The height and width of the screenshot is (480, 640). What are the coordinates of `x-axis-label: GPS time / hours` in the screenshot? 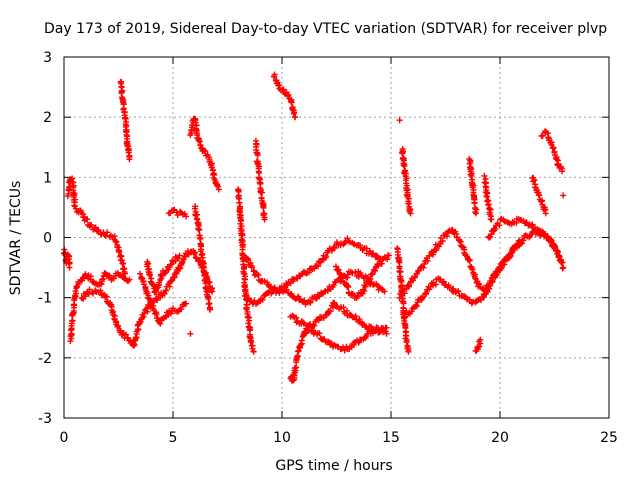 It's located at (333, 466).